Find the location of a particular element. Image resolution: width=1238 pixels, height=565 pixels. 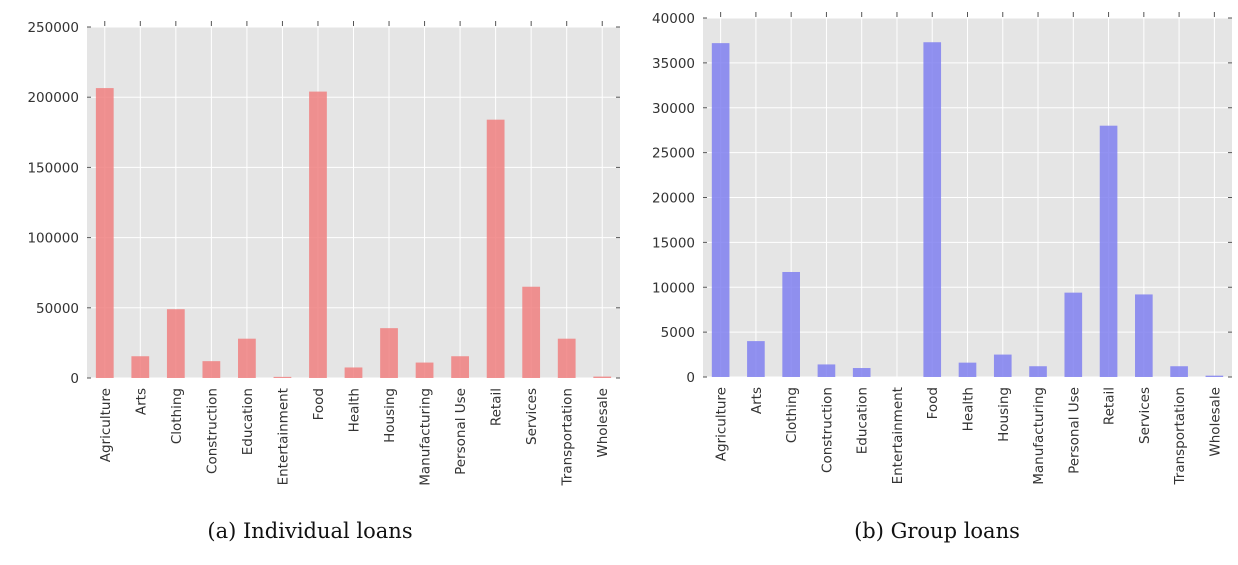

y-tick-label: 50000 is located at coordinates (57, 309).